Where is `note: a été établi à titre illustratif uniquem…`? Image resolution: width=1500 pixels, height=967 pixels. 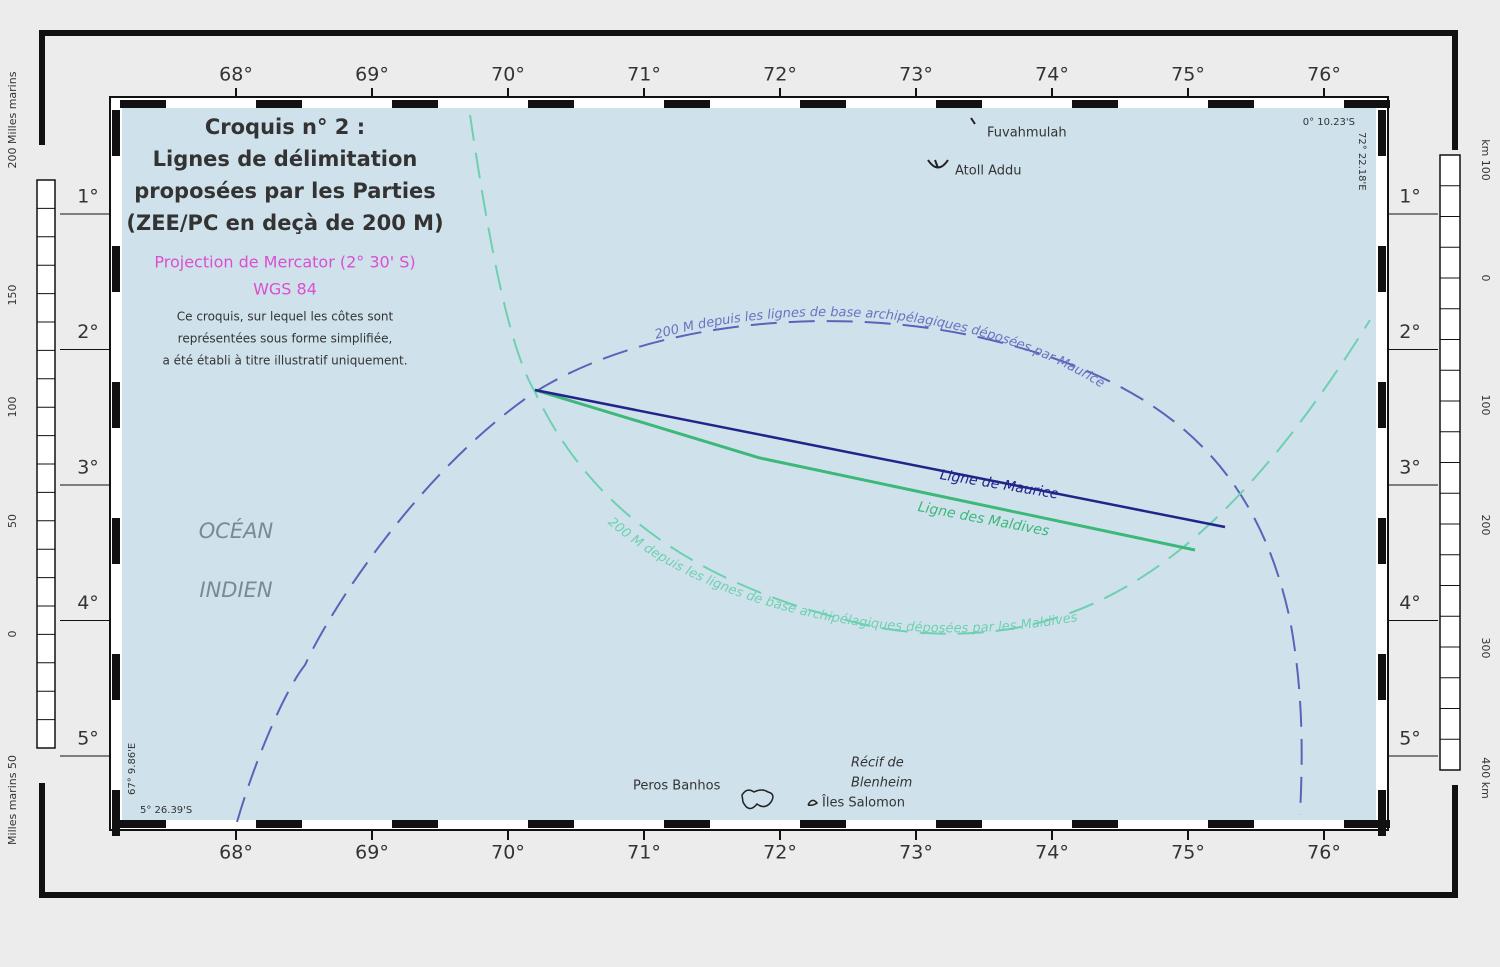
note: a été établi à titre illustratif uniquem… is located at coordinates (284, 361).